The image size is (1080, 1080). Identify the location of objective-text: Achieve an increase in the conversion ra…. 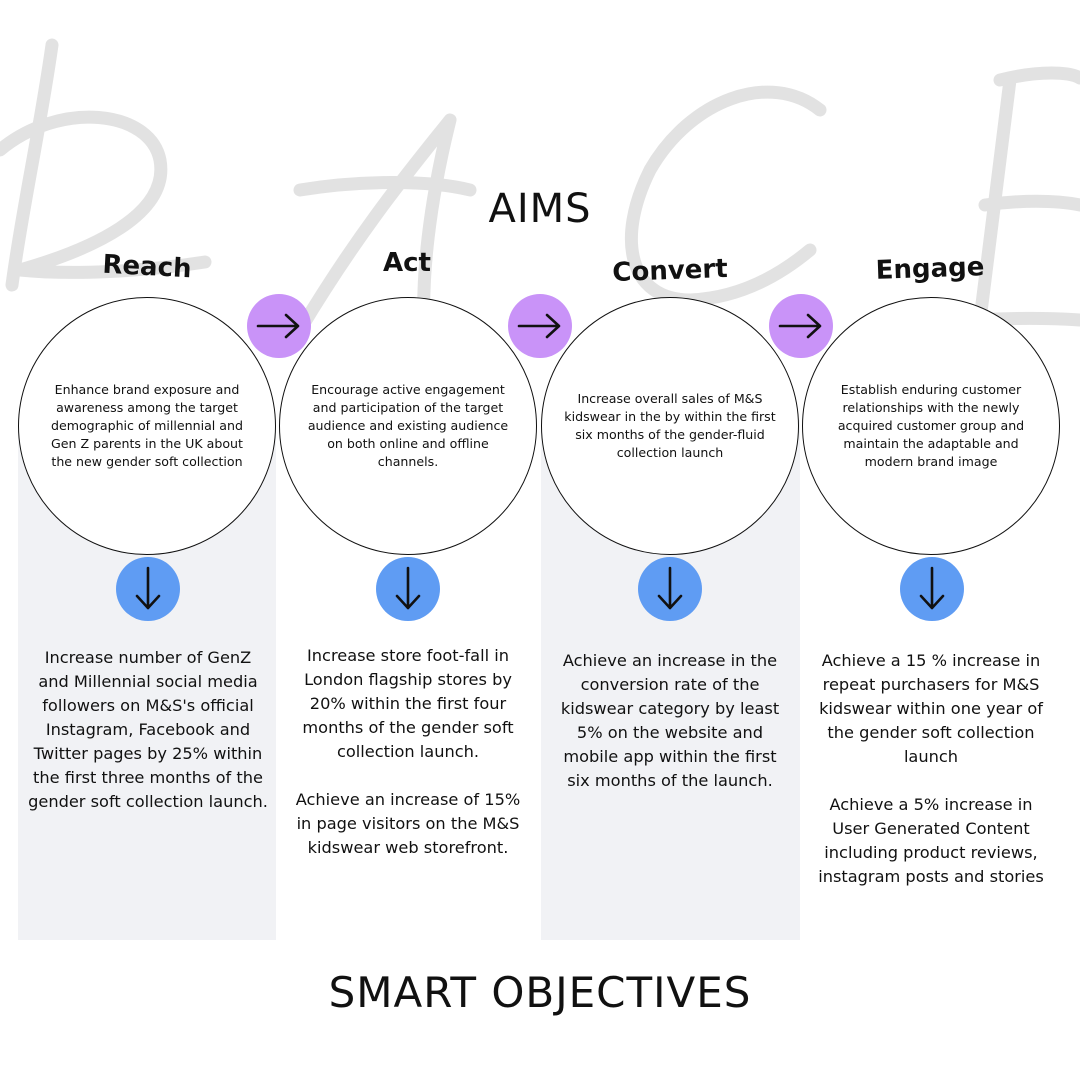
(670, 720).